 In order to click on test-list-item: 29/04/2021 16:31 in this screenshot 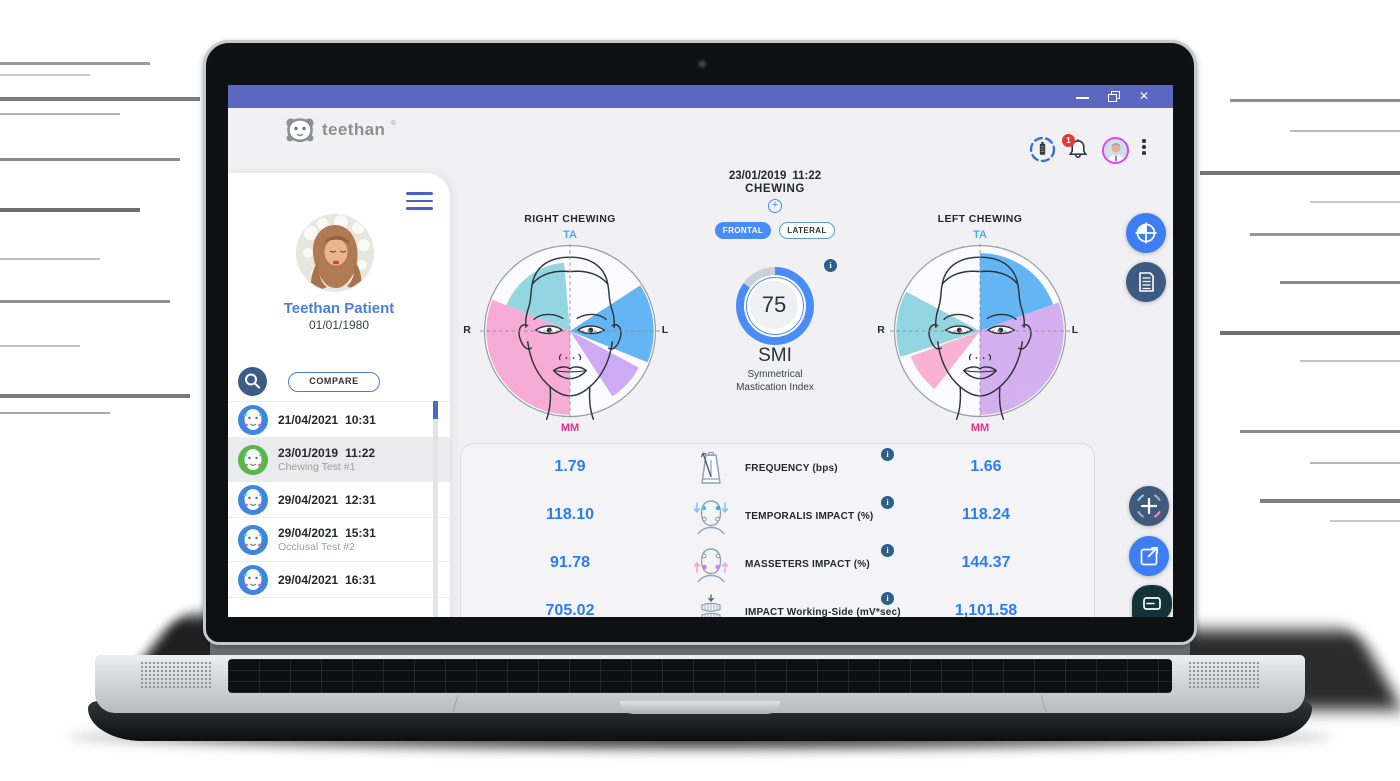, I will do `click(339, 579)`.